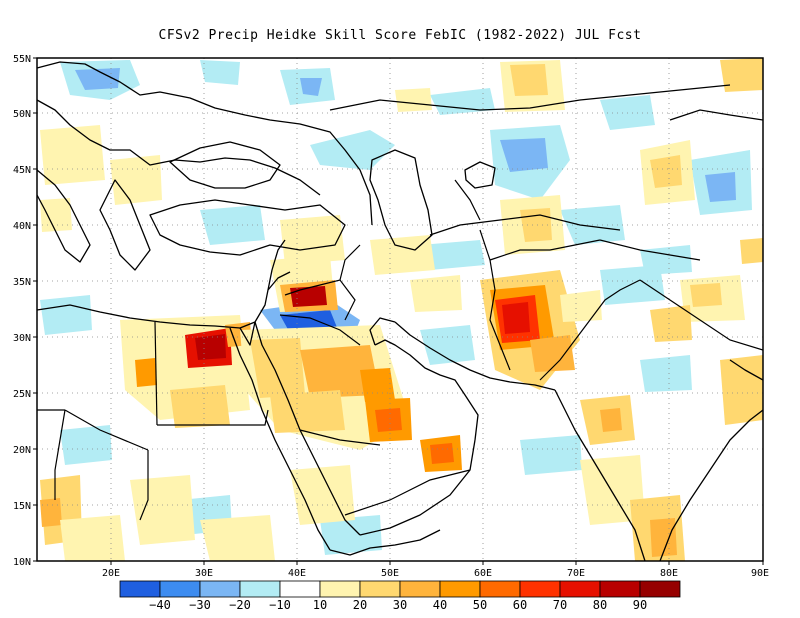 This screenshot has width=800, height=618. Describe the element at coordinates (440, 605) in the screenshot. I see `colorbar-label: 40` at that location.